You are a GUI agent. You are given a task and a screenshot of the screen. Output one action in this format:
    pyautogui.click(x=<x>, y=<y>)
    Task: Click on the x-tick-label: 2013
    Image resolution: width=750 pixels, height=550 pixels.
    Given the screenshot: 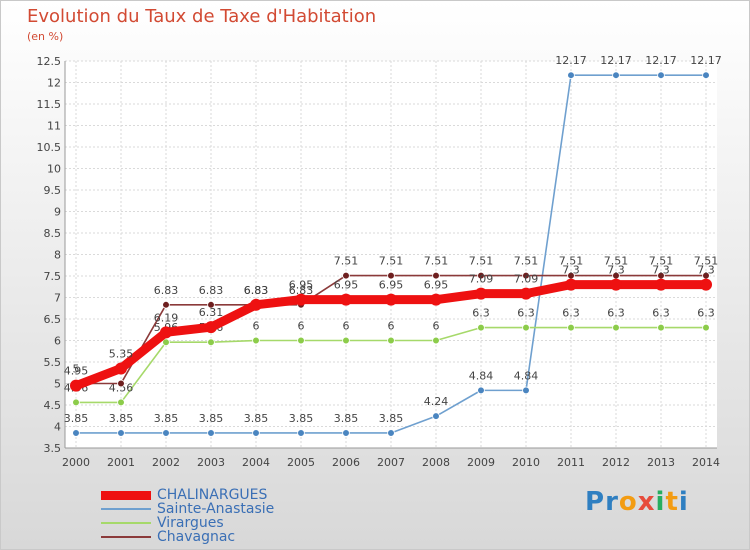 What is the action you would take?
    pyautogui.click(x=661, y=462)
    